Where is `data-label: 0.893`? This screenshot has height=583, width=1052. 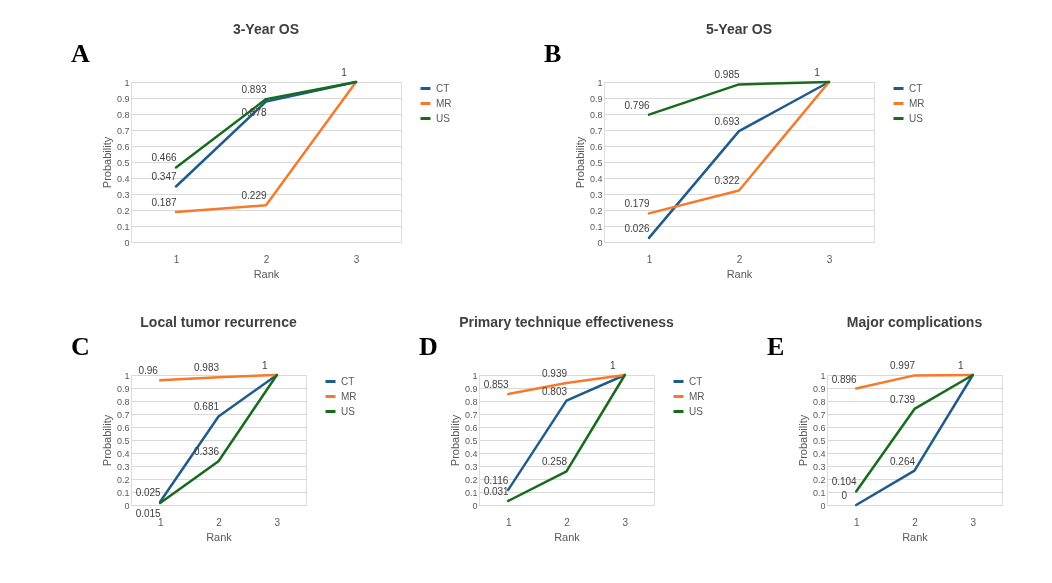 data-label: 0.893 is located at coordinates (254, 90).